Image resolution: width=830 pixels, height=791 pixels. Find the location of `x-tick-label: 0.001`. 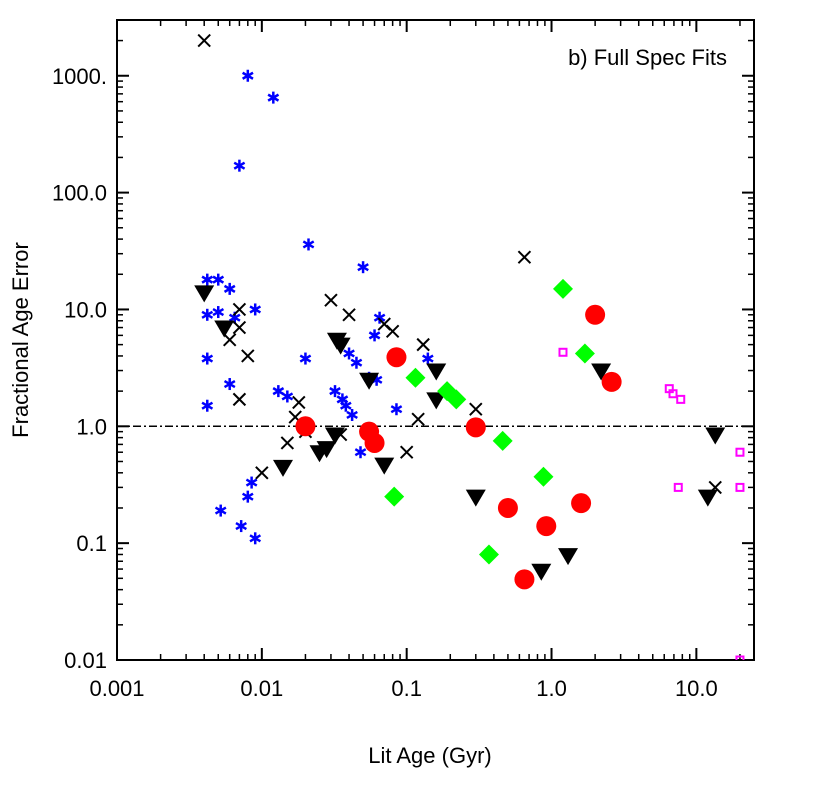

x-tick-label: 0.001 is located at coordinates (116, 688).